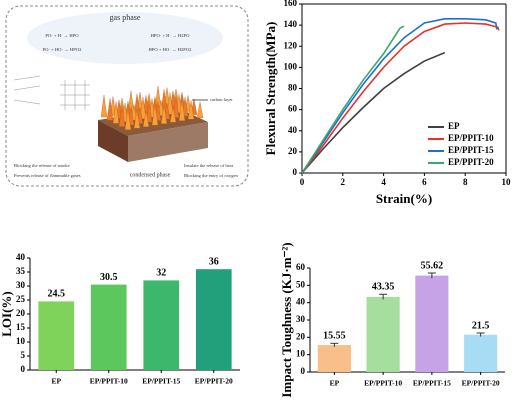 Image resolution: width=520 pixels, height=408 pixels. What do you see at coordinates (113, 141) in the screenshot?
I see `char-side` at bounding box center [113, 141].